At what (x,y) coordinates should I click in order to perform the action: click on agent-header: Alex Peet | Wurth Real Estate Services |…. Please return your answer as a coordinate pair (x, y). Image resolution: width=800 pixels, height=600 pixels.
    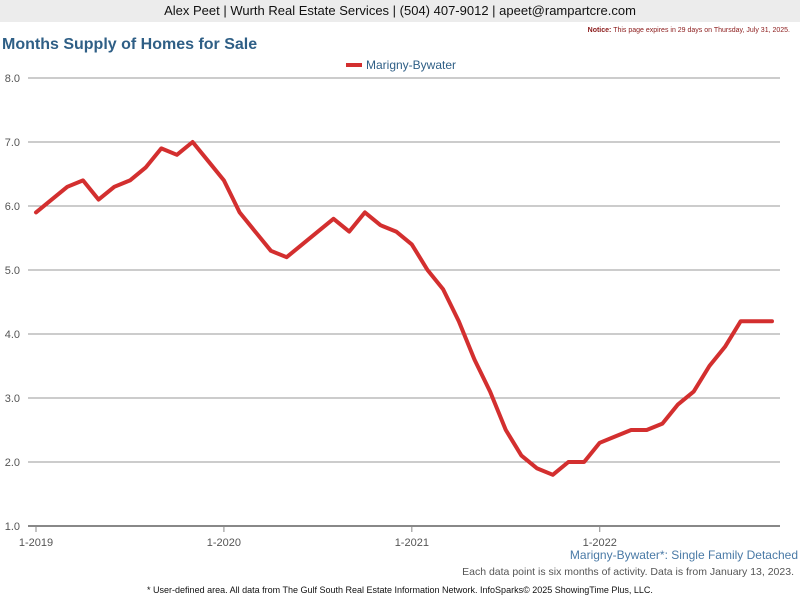
    Looking at the image, I should click on (400, 11).